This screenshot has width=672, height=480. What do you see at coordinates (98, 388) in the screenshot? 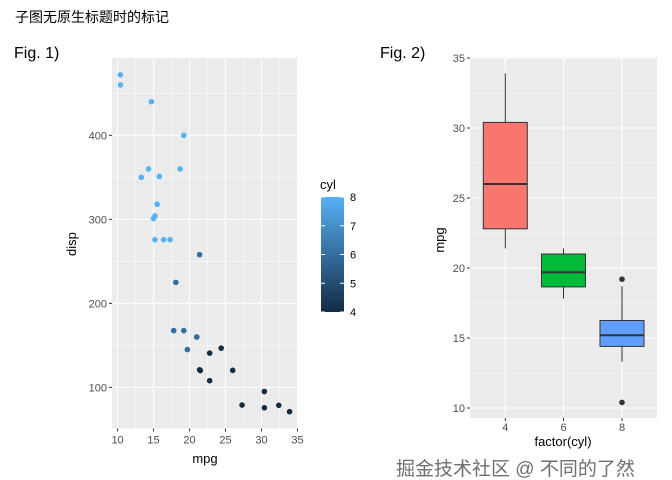
I see `y-tick-label: 100` at bounding box center [98, 388].